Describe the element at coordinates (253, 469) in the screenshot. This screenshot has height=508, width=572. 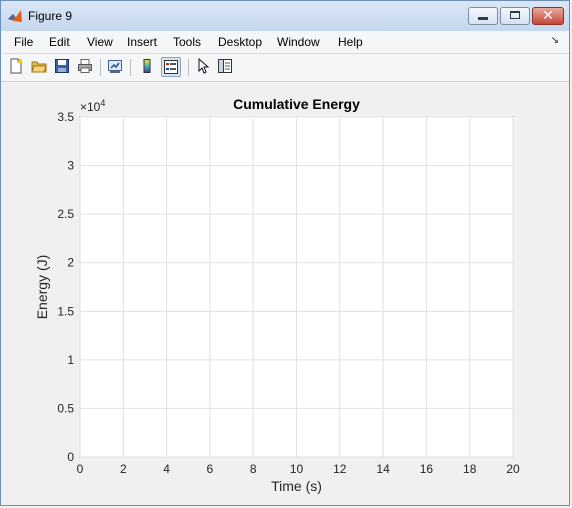
I see `x-tick-label: 8` at that location.